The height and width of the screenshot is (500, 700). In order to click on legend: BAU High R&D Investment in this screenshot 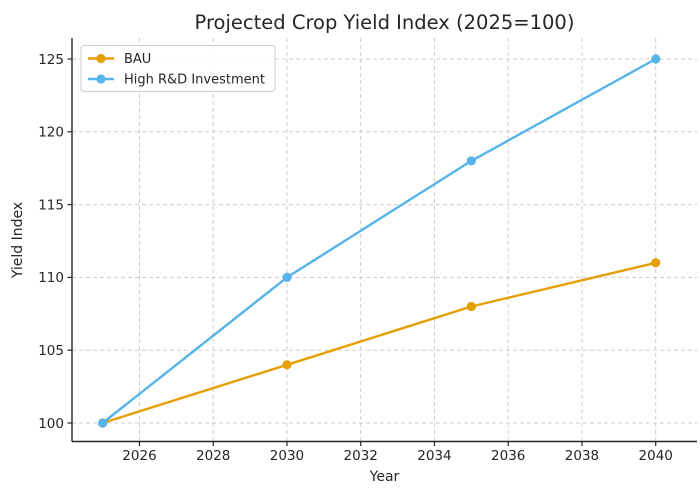, I will do `click(178, 68)`.